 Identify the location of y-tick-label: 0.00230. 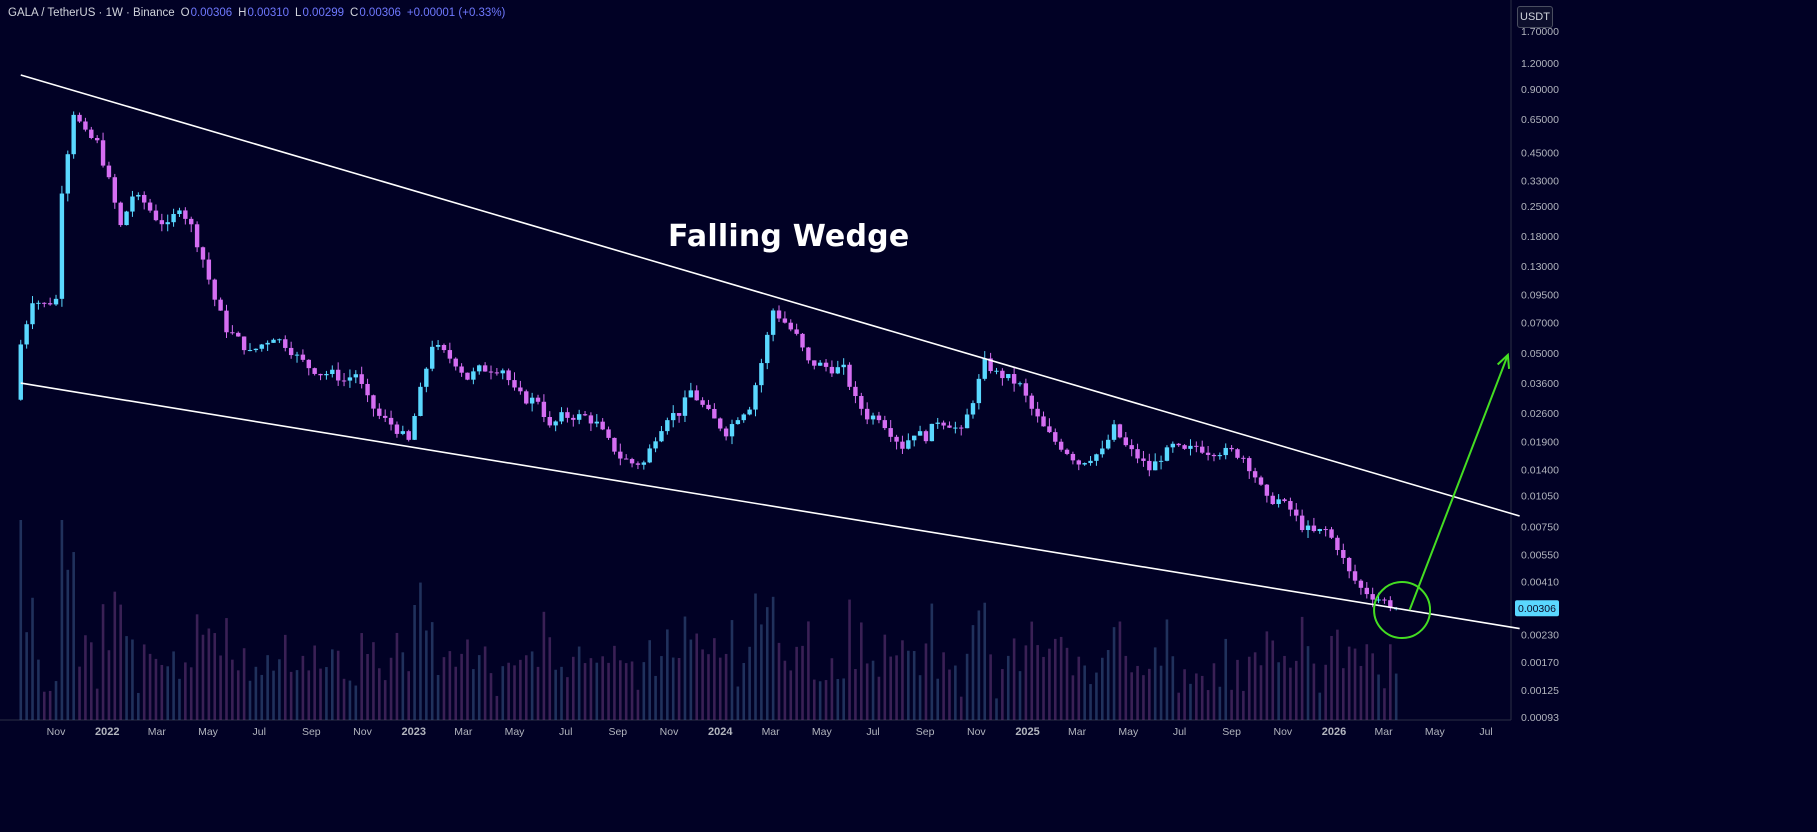
(1540, 635).